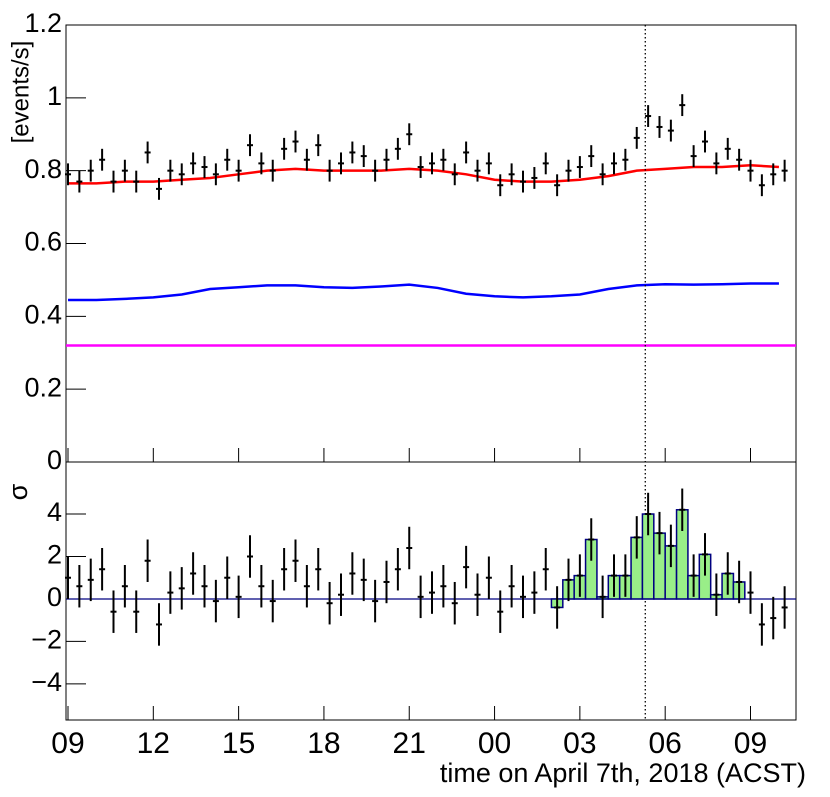  Describe the element at coordinates (153, 743) in the screenshot. I see `x-tick-label: 12` at that location.